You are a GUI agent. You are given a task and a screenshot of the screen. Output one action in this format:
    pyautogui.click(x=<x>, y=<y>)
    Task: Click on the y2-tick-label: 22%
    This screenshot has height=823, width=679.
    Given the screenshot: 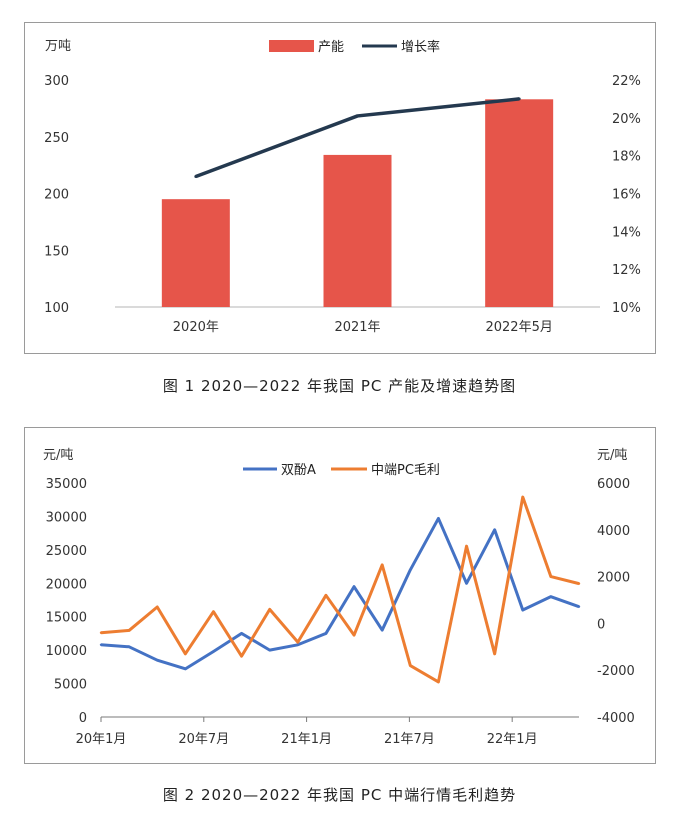 What is the action you would take?
    pyautogui.click(x=626, y=81)
    